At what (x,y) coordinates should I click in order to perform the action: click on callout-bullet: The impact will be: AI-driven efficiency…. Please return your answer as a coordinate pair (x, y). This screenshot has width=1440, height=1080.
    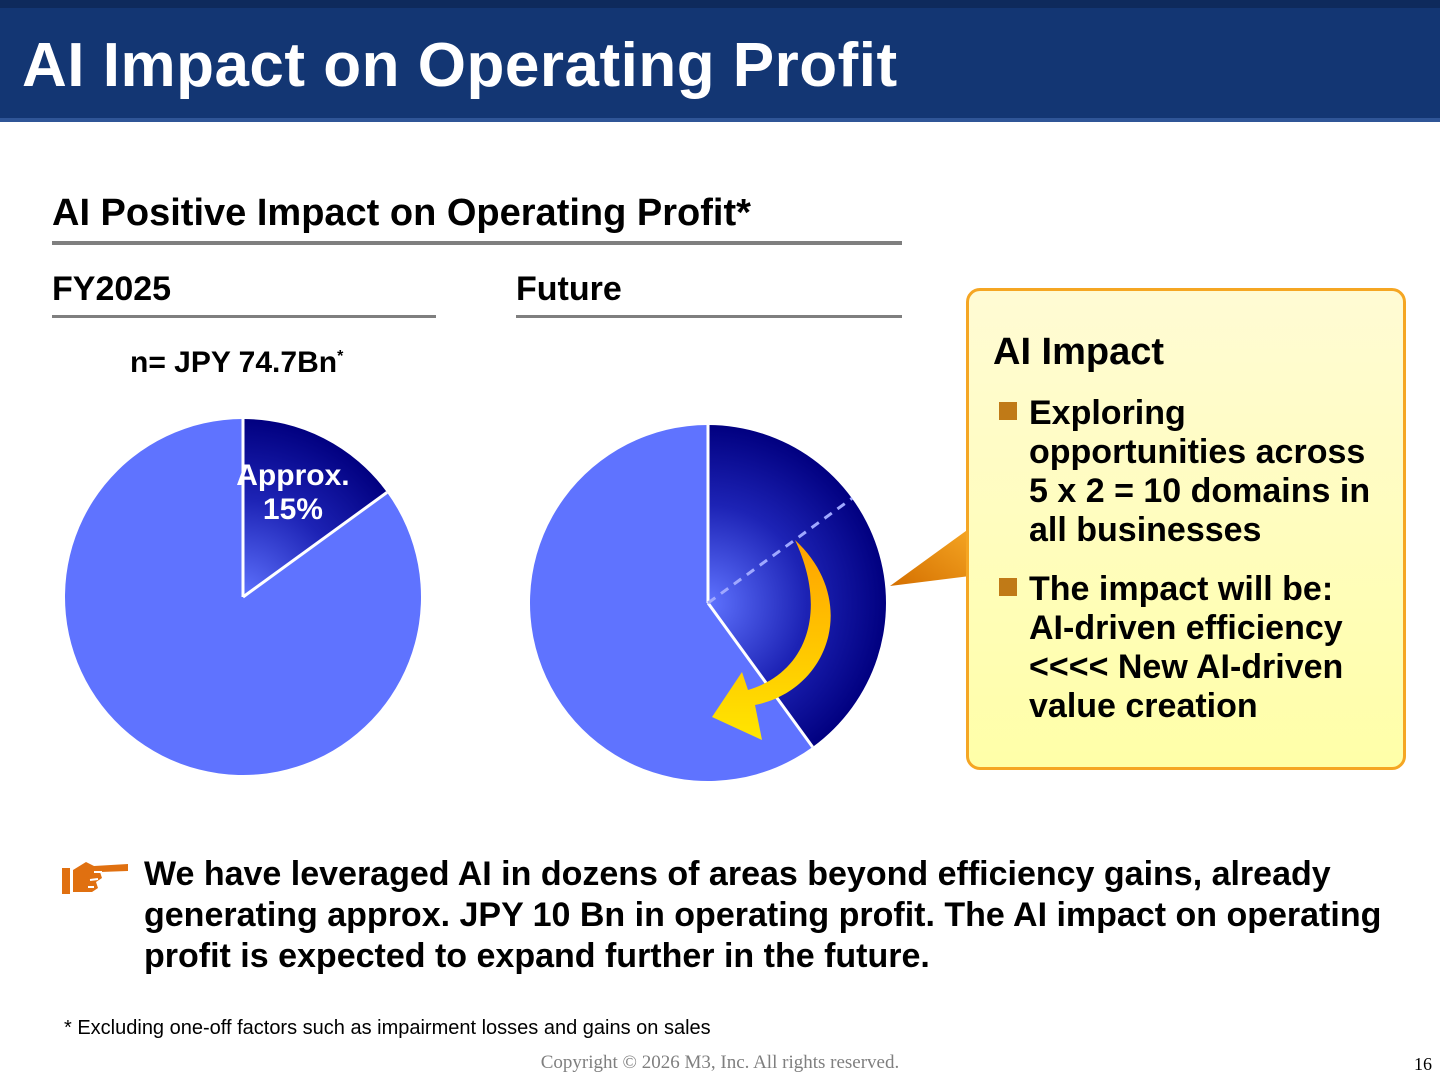
    Looking at the image, I should click on (1188, 648).